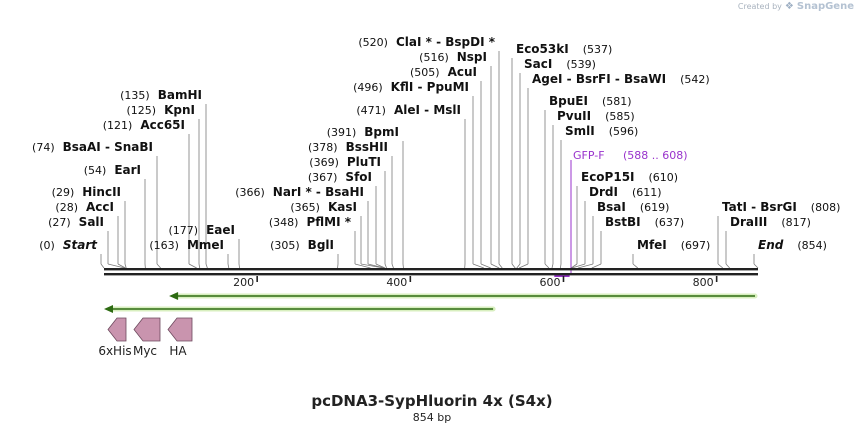 This screenshot has height=432, width=864. Describe the element at coordinates (125, 266) in the screenshot. I see `site-connector-foot-hincii` at that location.